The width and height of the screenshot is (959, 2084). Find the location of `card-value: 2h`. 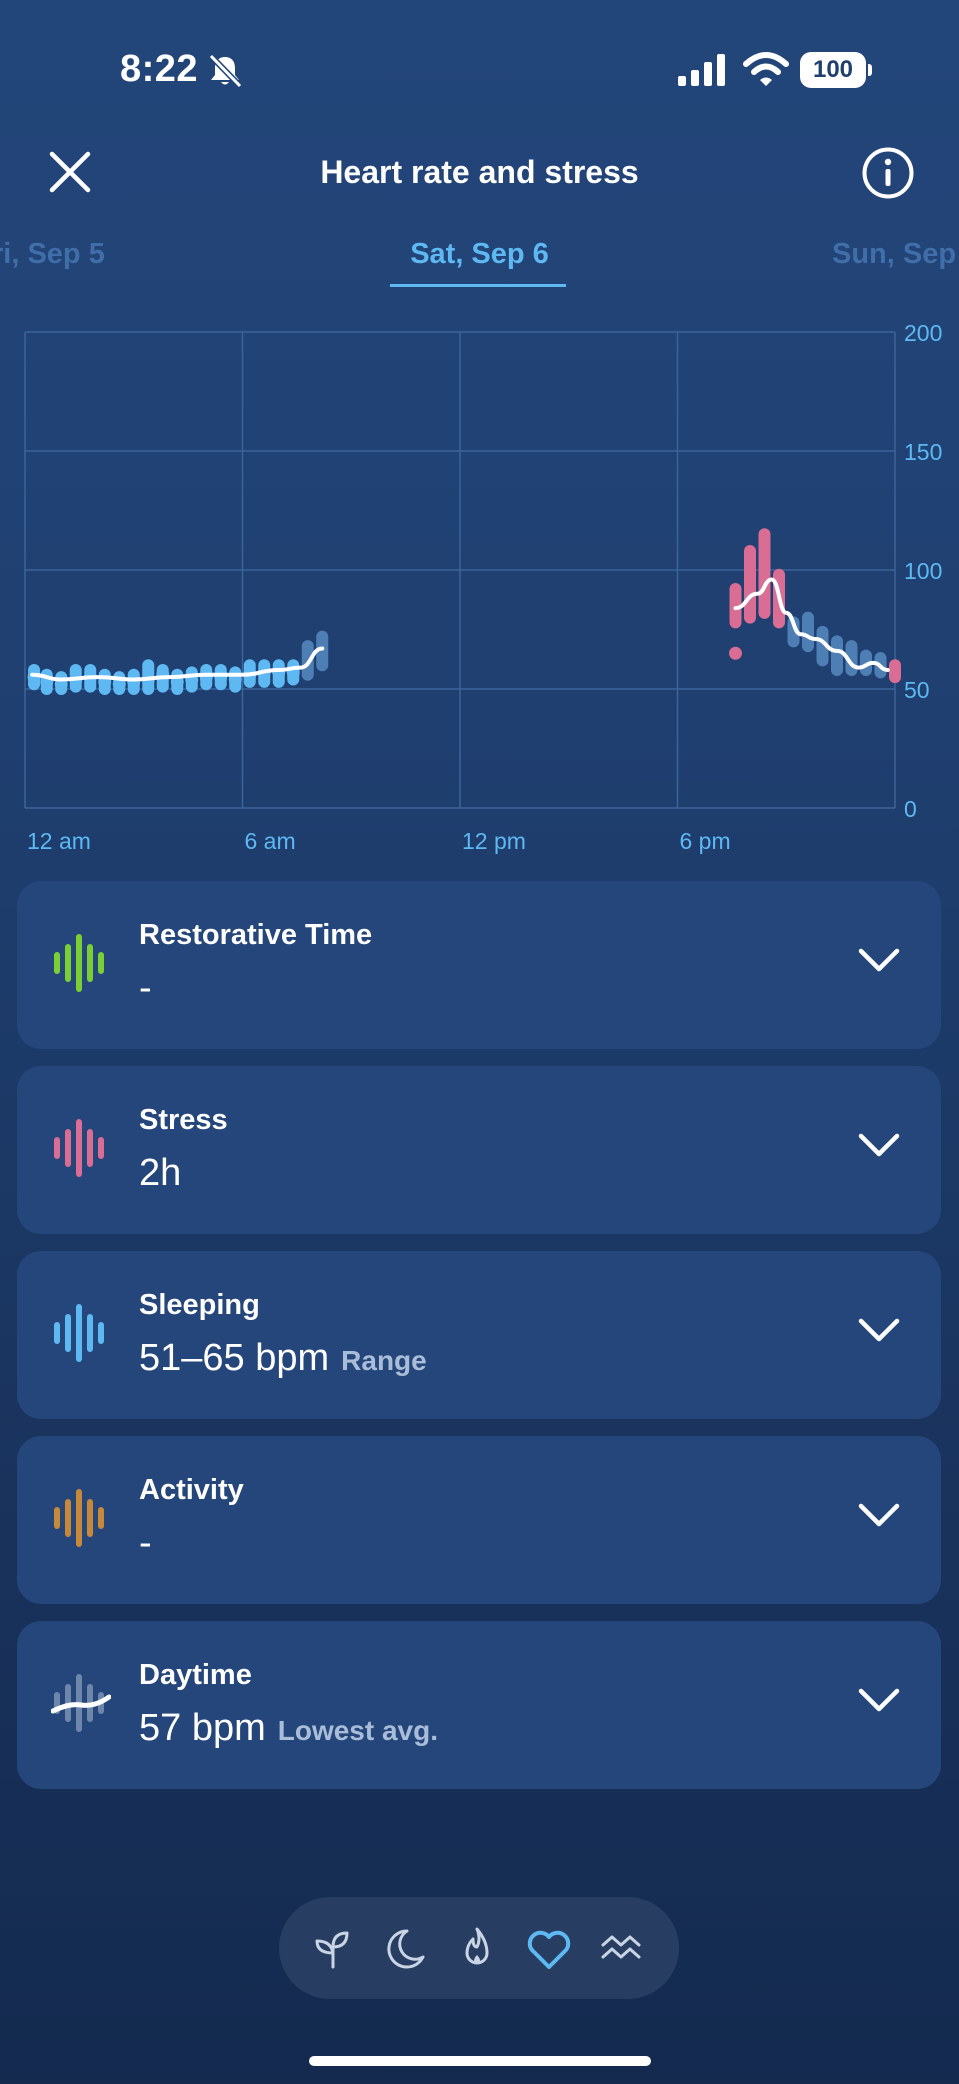

card-value: 2h is located at coordinates (166, 1173).